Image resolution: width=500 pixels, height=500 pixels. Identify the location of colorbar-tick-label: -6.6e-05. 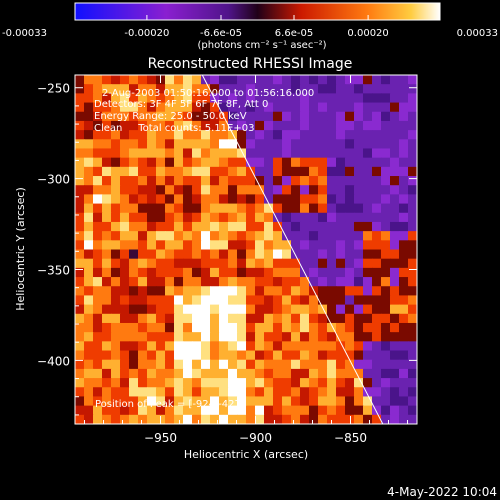
(221, 33).